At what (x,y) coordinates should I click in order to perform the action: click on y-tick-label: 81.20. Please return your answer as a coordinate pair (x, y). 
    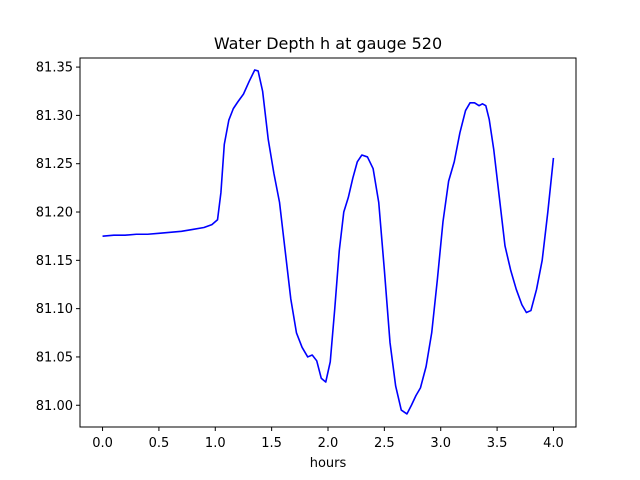
    Looking at the image, I should click on (54, 213).